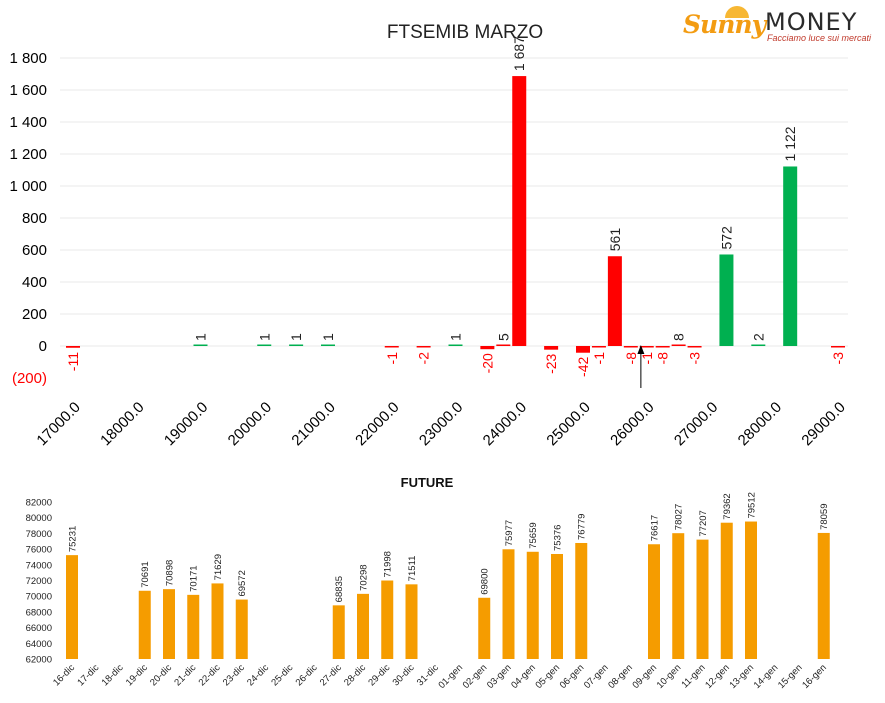  What do you see at coordinates (34, 314) in the screenshot?
I see `y-tick-label: 200` at bounding box center [34, 314].